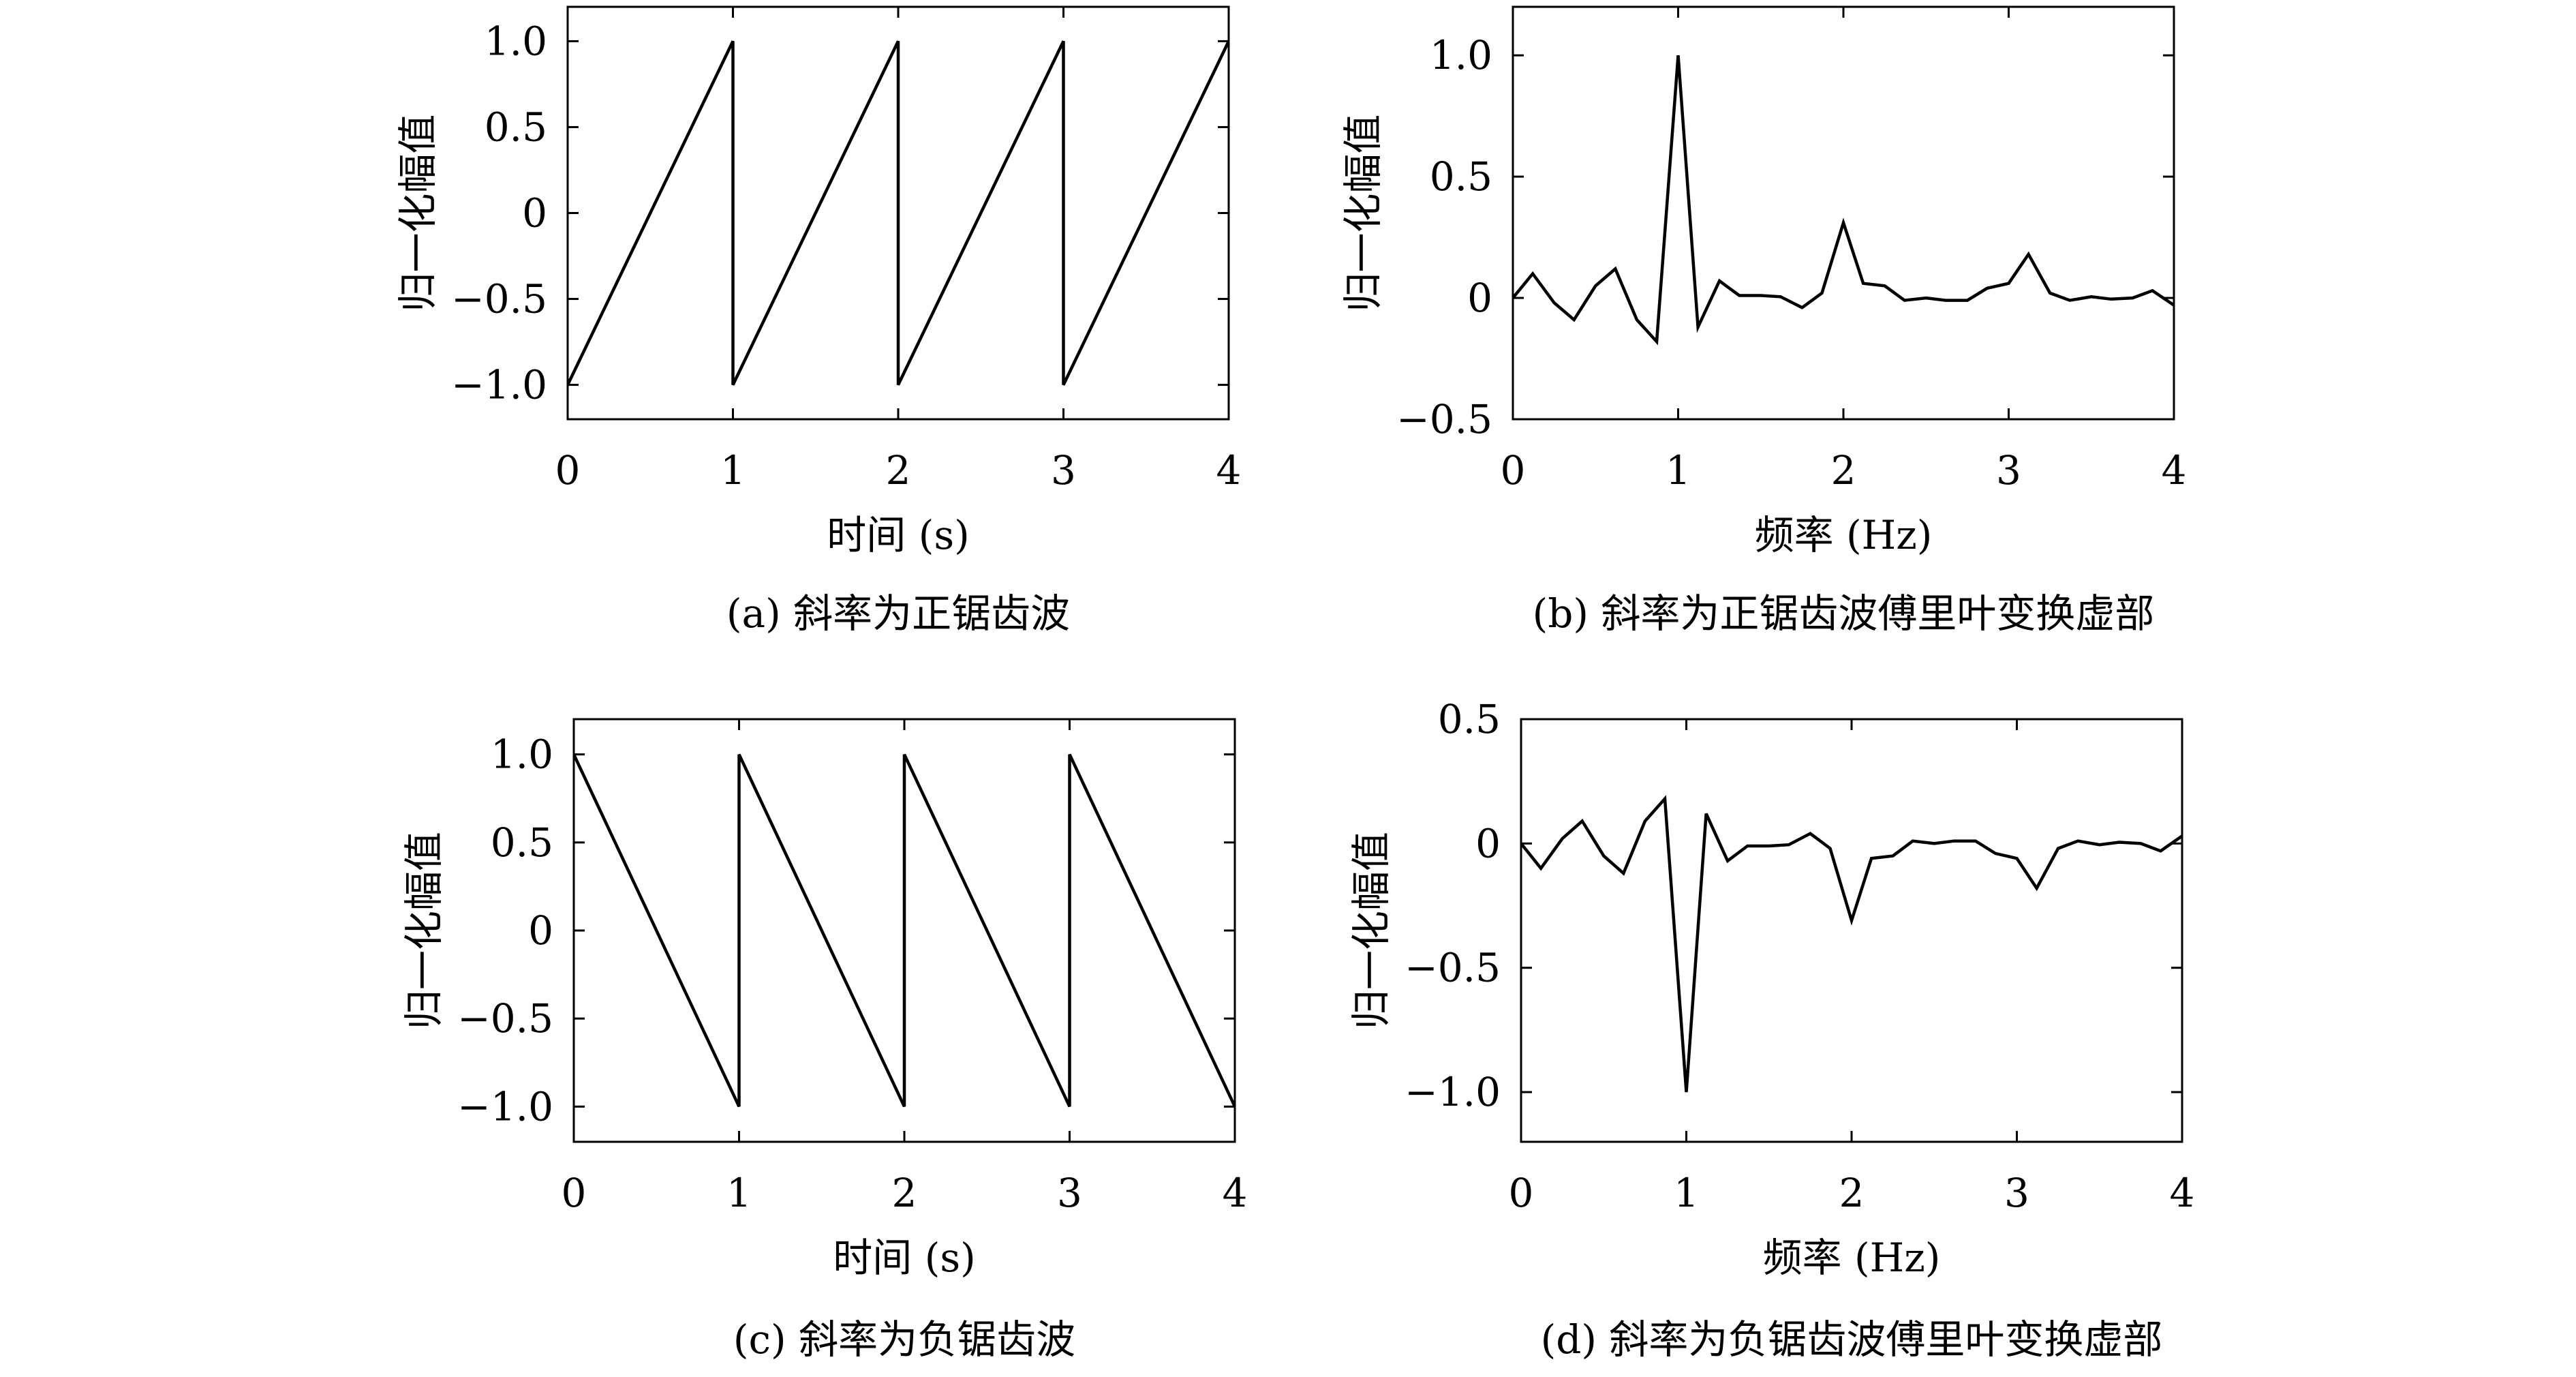 The width and height of the screenshot is (2576, 1377). Describe the element at coordinates (1852, 1339) in the screenshot. I see `panel-caption: (d) 斜率为负锯齿波傅里叶变换虚部` at that location.